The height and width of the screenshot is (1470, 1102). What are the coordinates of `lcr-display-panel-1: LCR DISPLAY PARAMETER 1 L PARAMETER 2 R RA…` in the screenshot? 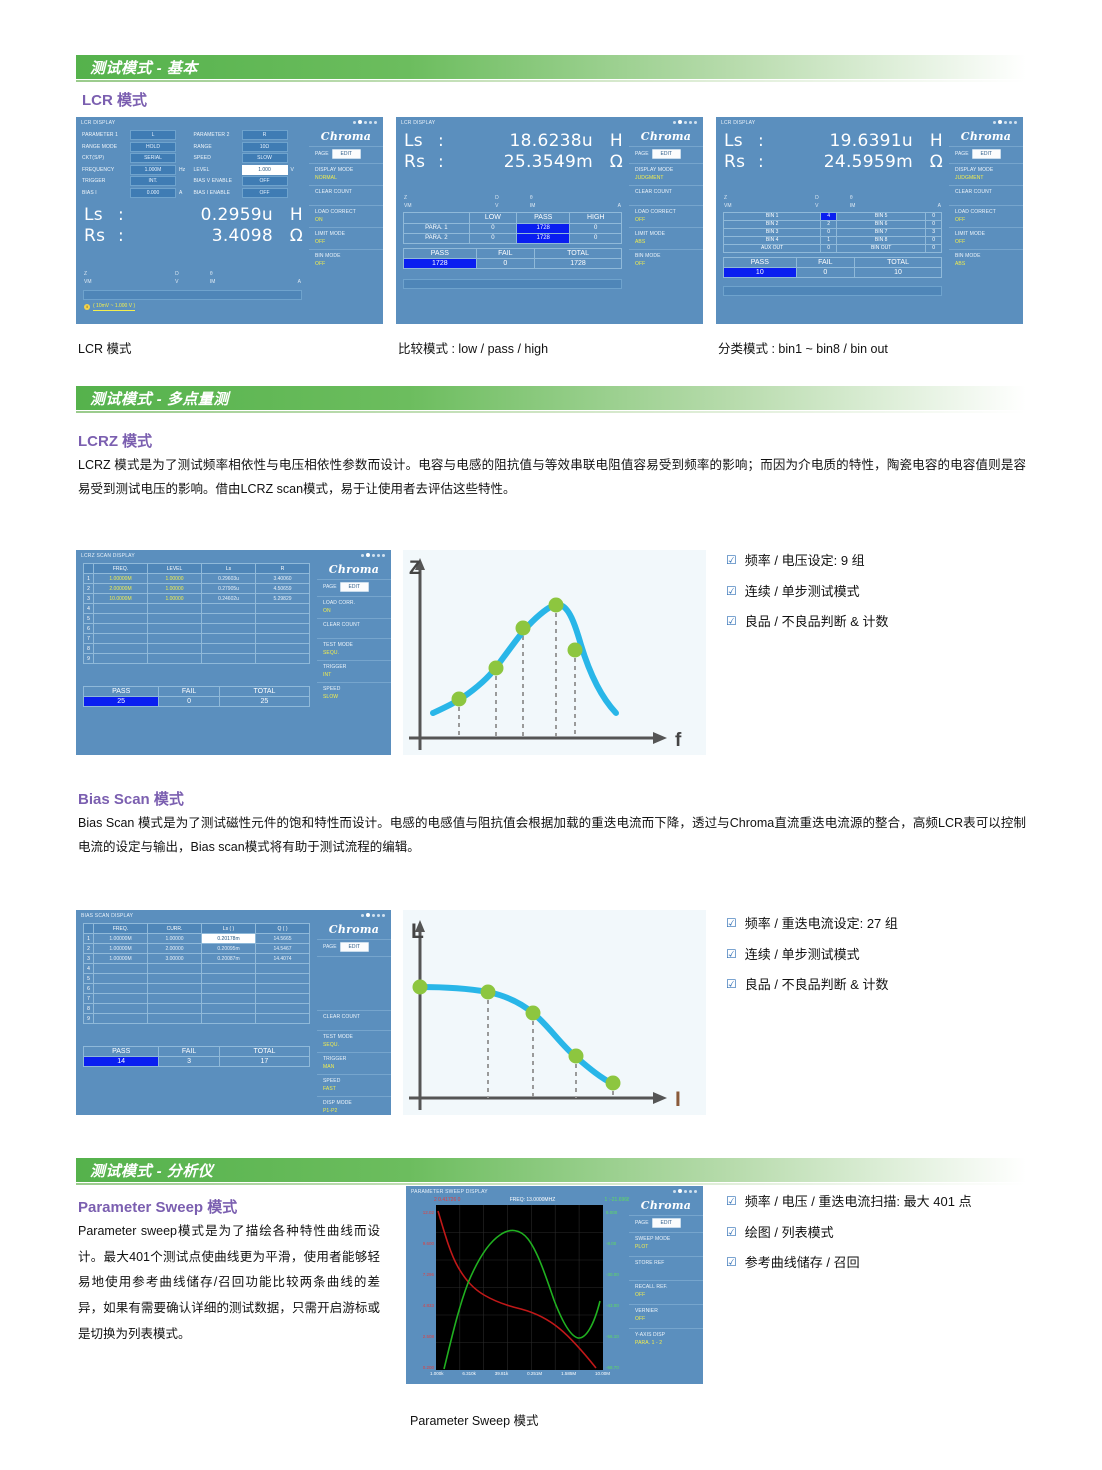 It's located at (229, 220).